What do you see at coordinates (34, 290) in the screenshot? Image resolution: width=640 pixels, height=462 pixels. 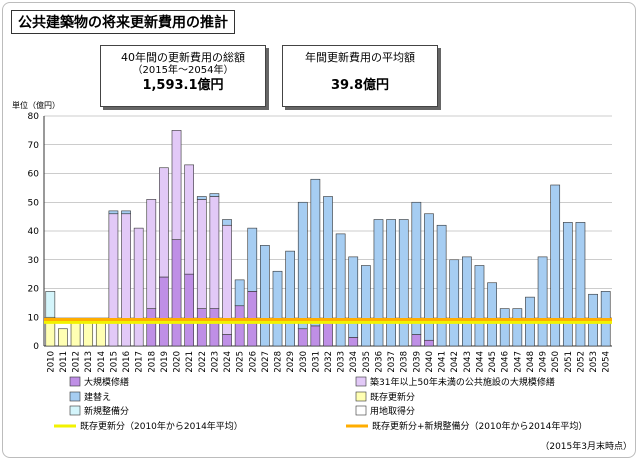 I see `y-tick-label: 20` at bounding box center [34, 290].